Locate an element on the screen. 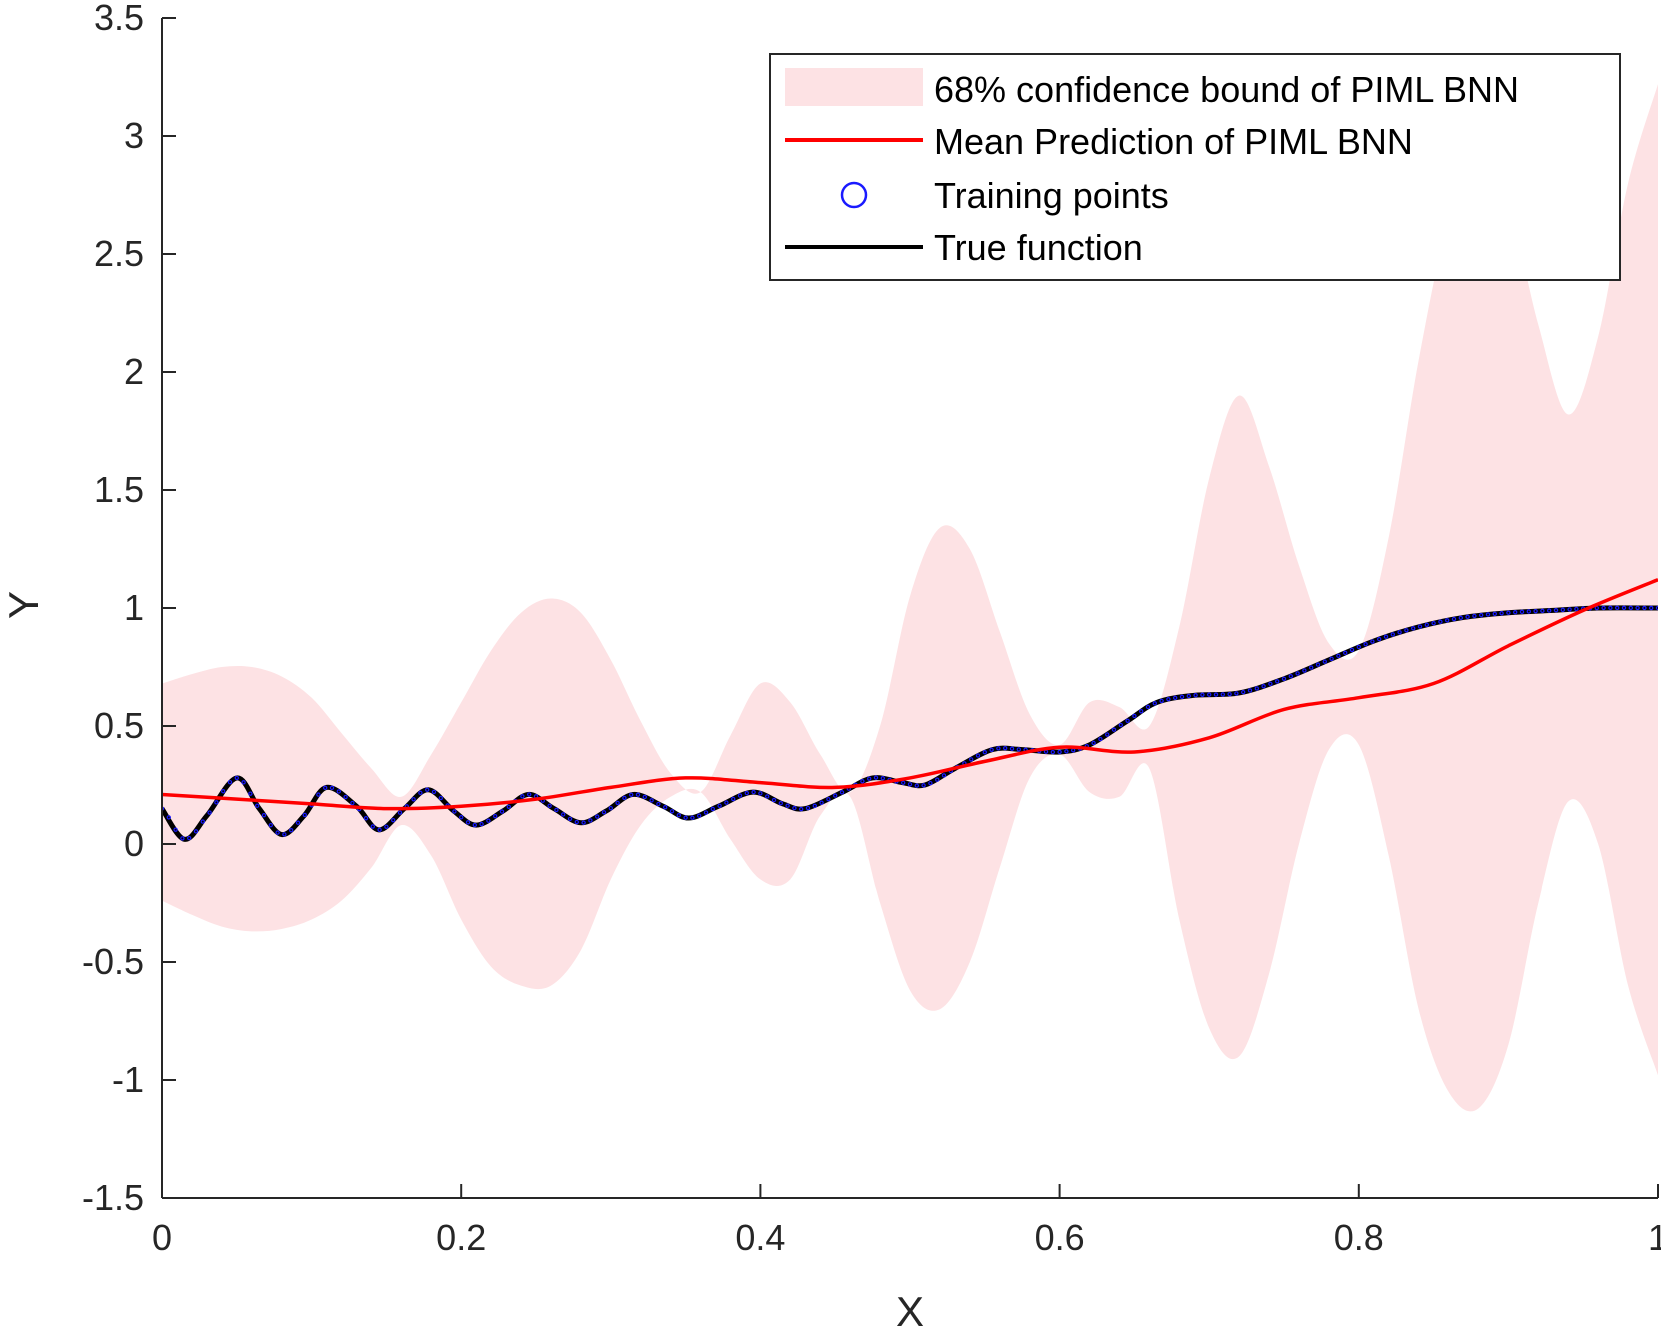  legend-band-swatch is located at coordinates (854, 87).